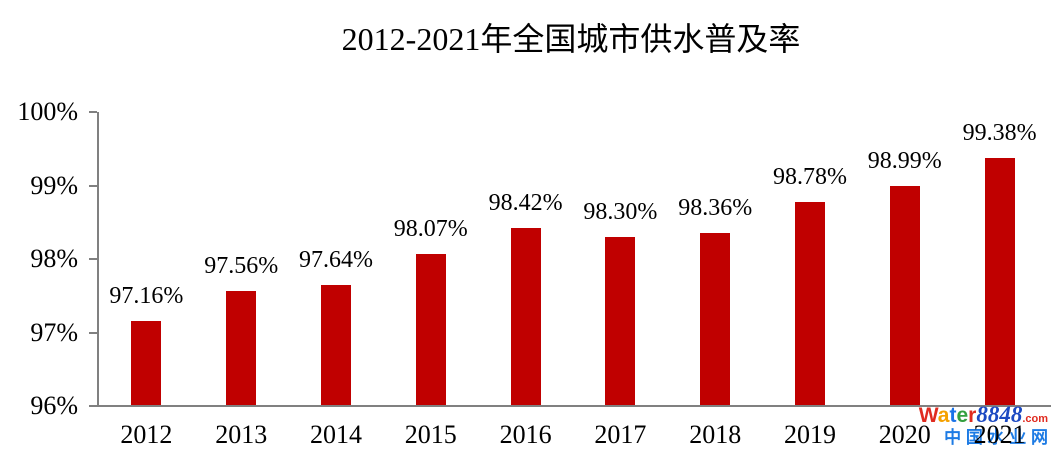 This screenshot has width=1051, height=452. What do you see at coordinates (809, 434) in the screenshot?
I see `x-axis-label-2019: 2019` at bounding box center [809, 434].